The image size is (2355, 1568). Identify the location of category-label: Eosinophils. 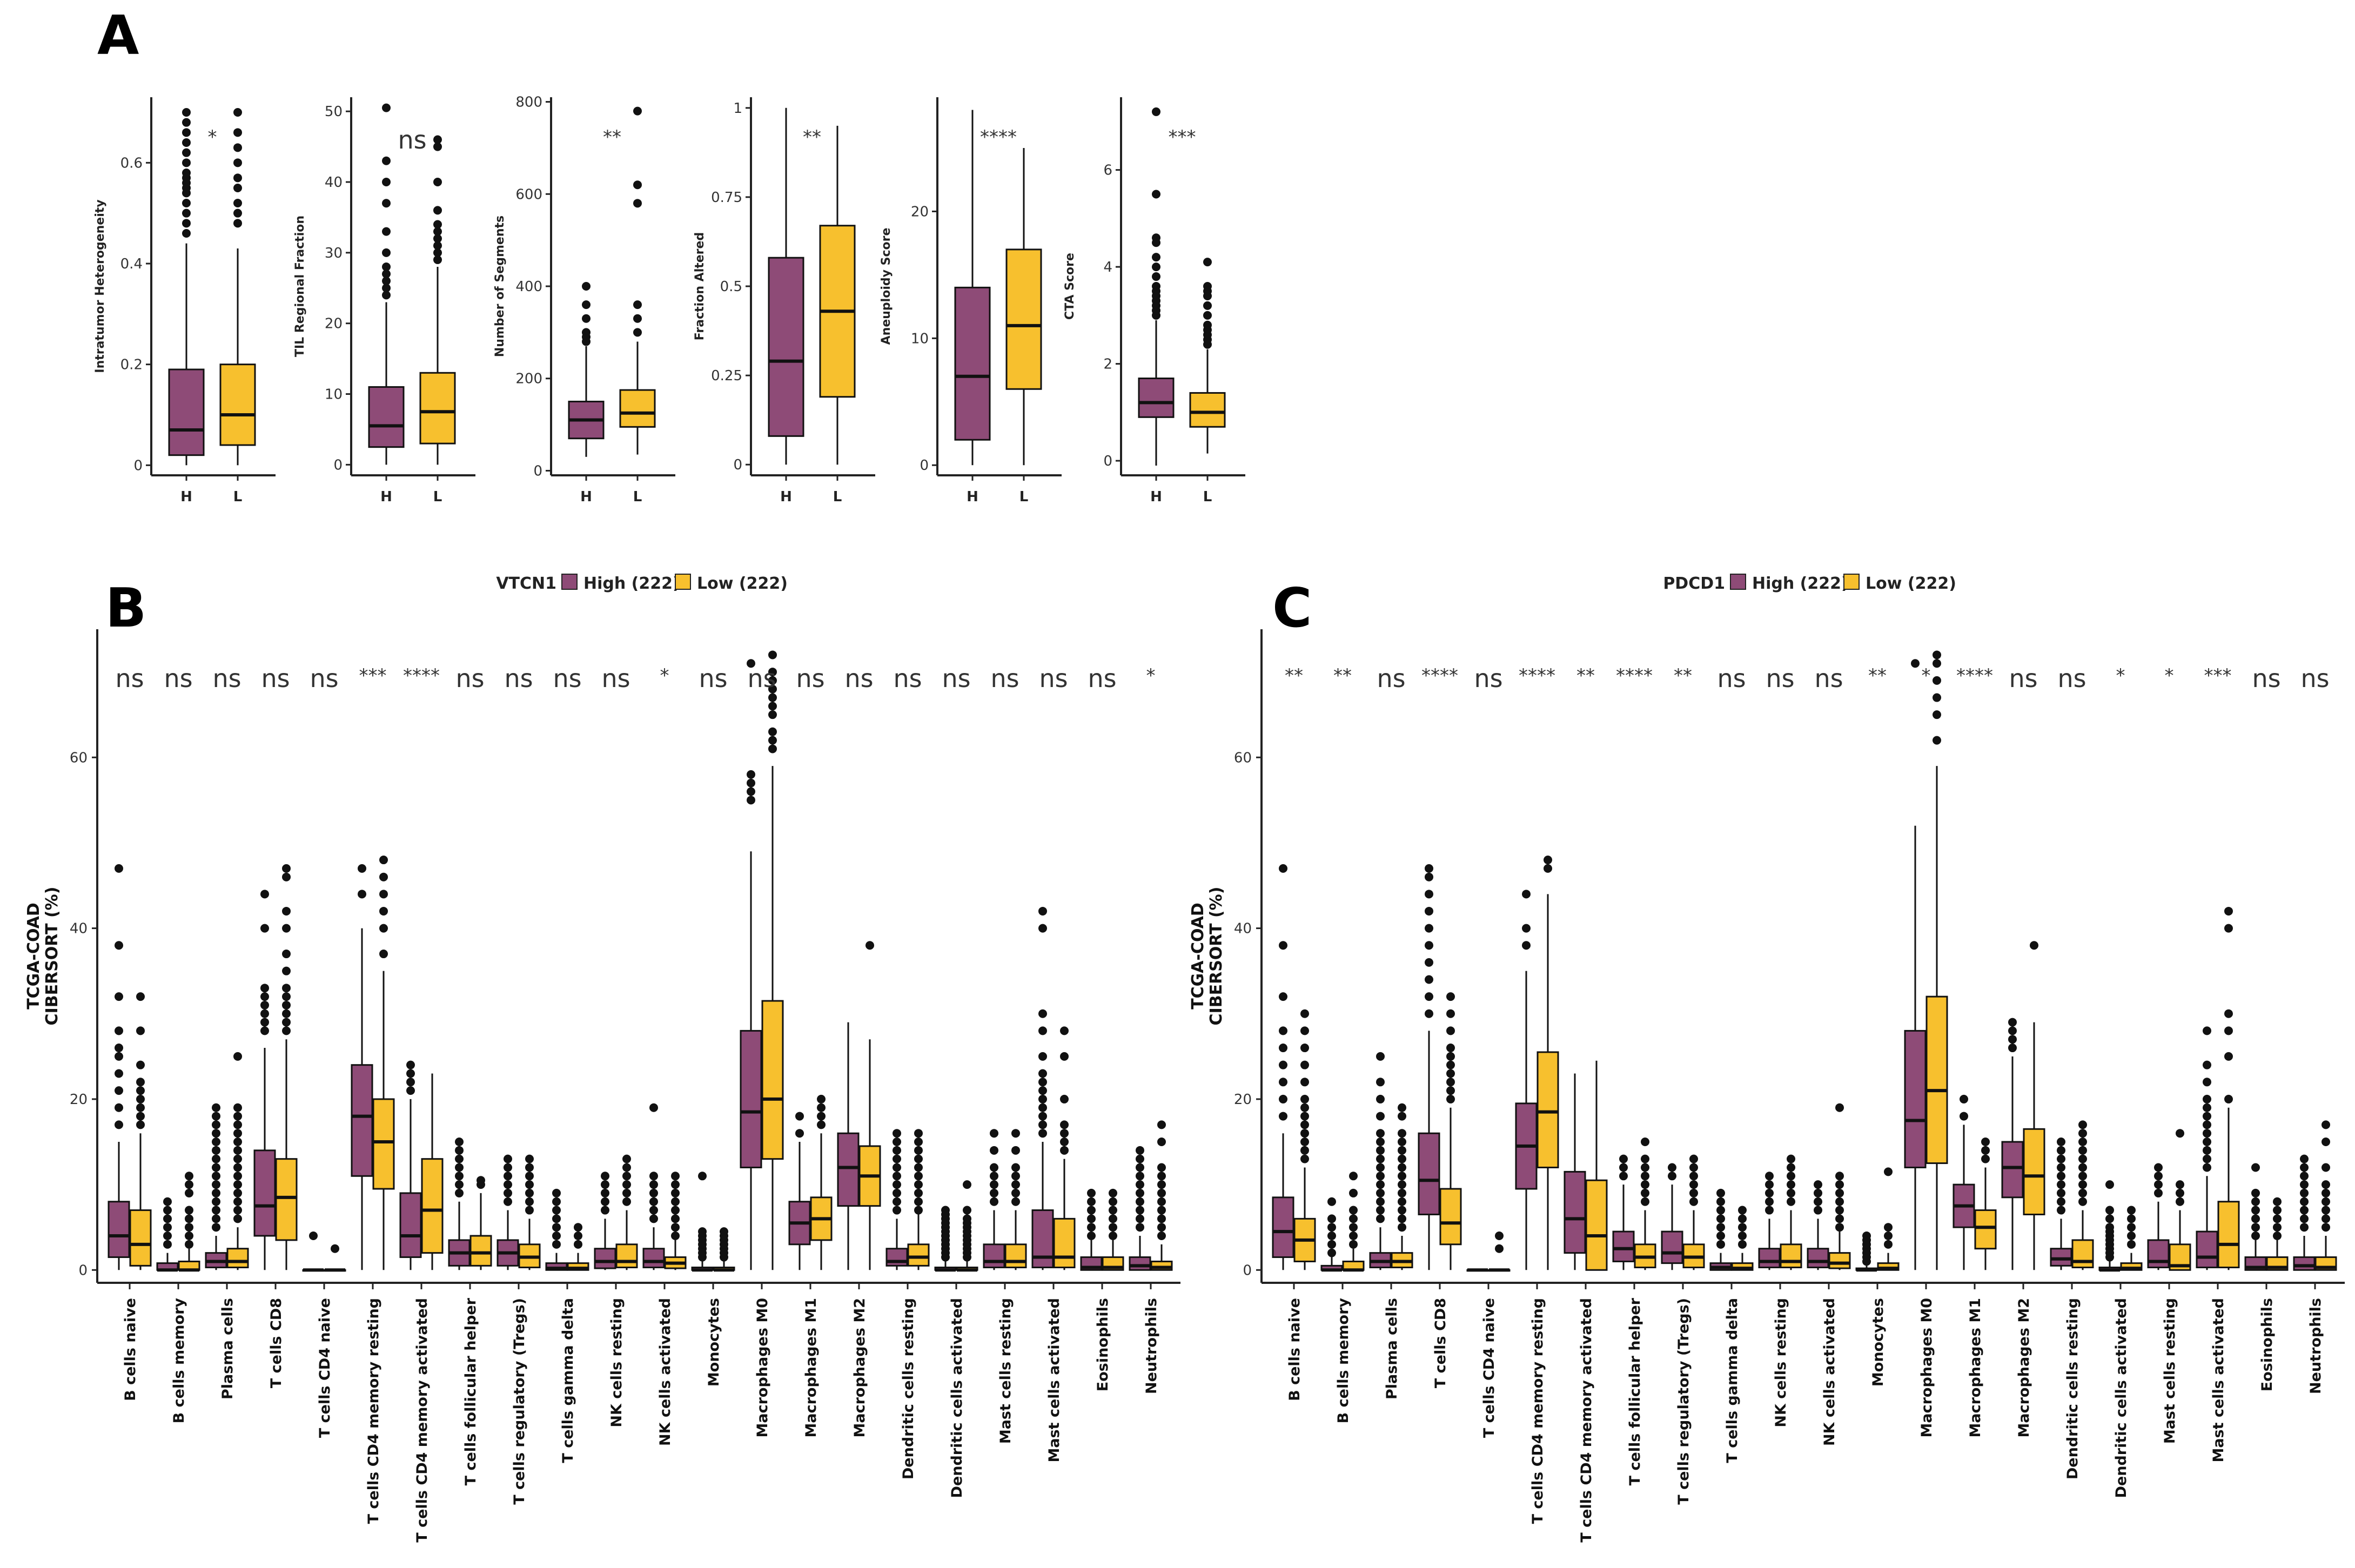
(2267, 1344).